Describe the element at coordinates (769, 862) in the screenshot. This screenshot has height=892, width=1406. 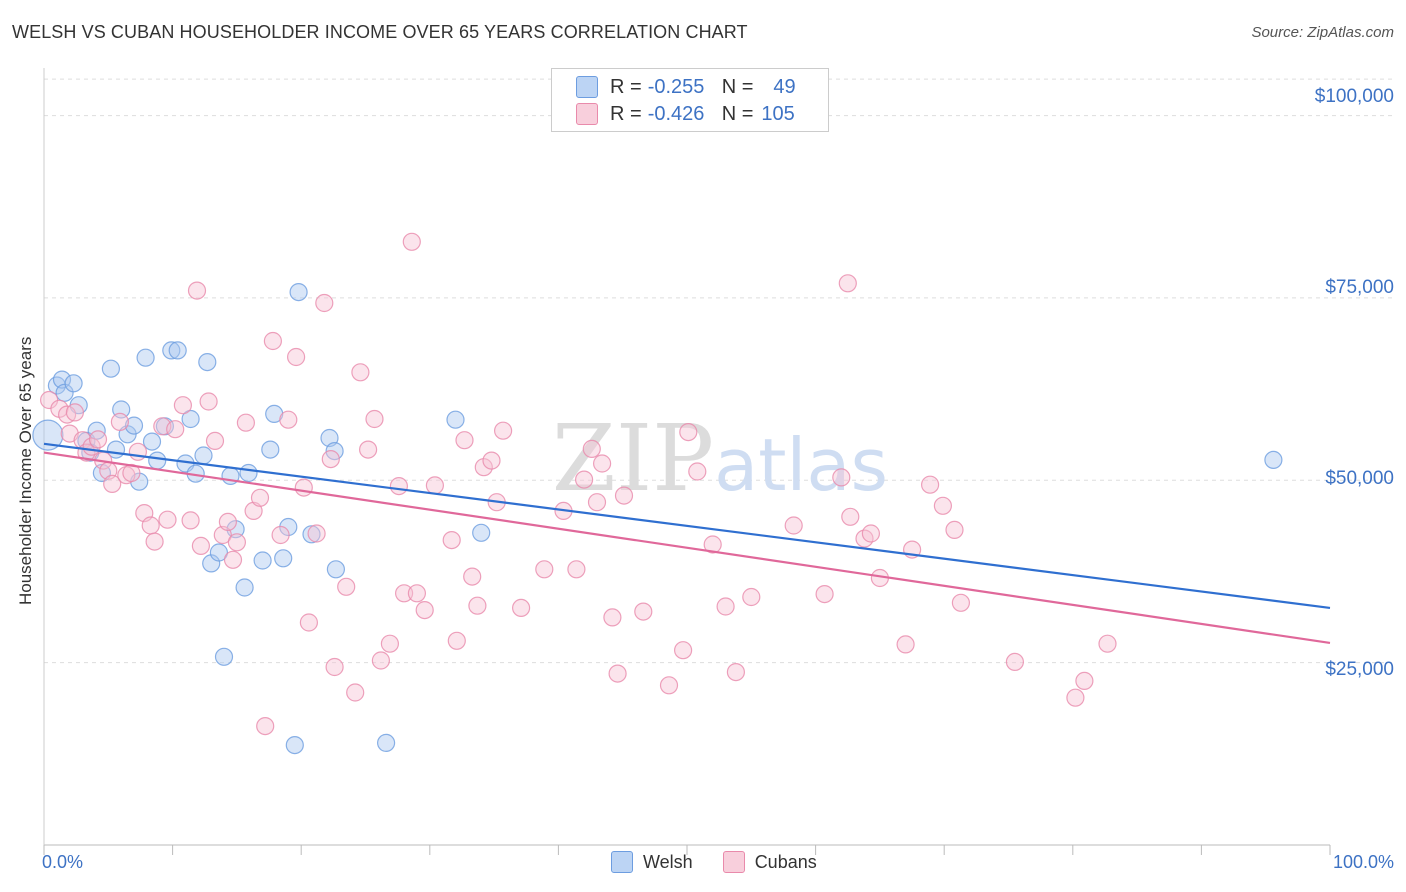
I see `legend-item-cubans: Cubans` at that location.